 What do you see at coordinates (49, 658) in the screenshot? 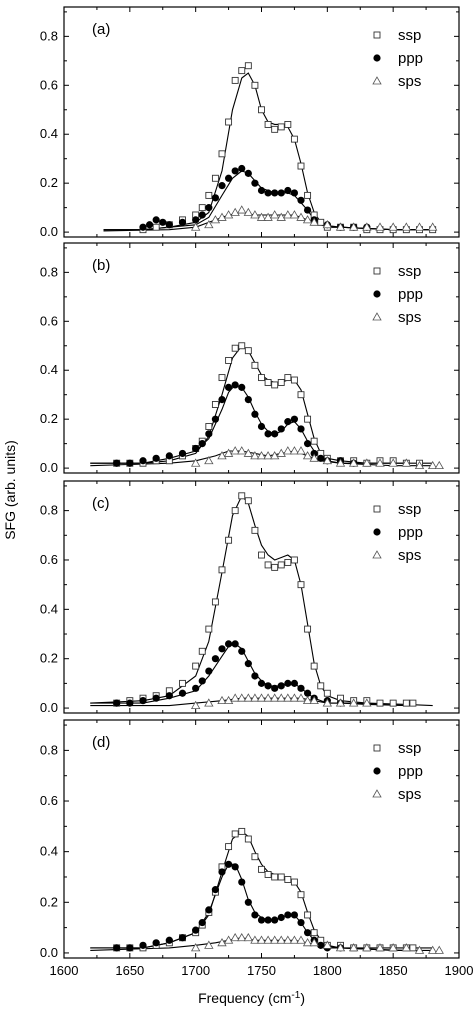
I see `y-tick-label: 0.2` at bounding box center [49, 658].